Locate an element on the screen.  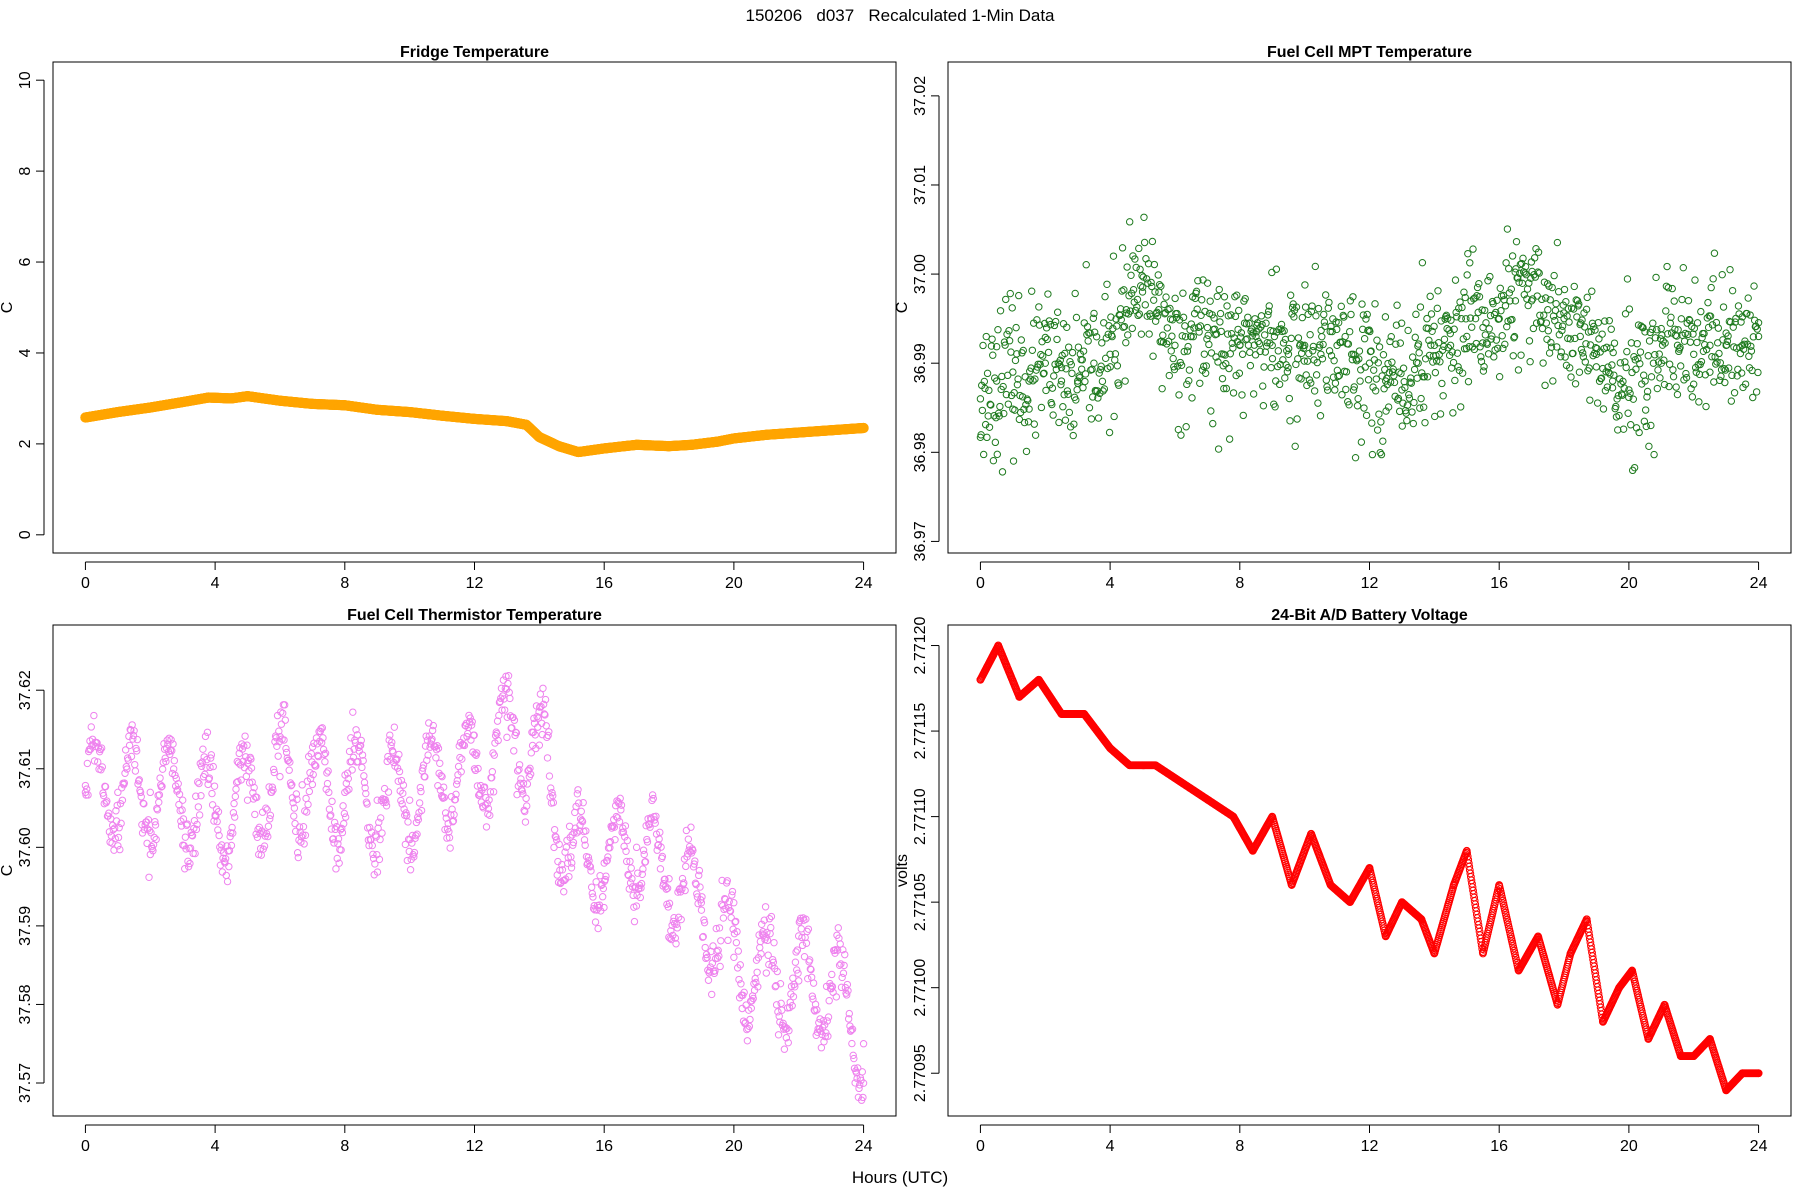
fridge-x-tick-label: 16 is located at coordinates (604, 583).